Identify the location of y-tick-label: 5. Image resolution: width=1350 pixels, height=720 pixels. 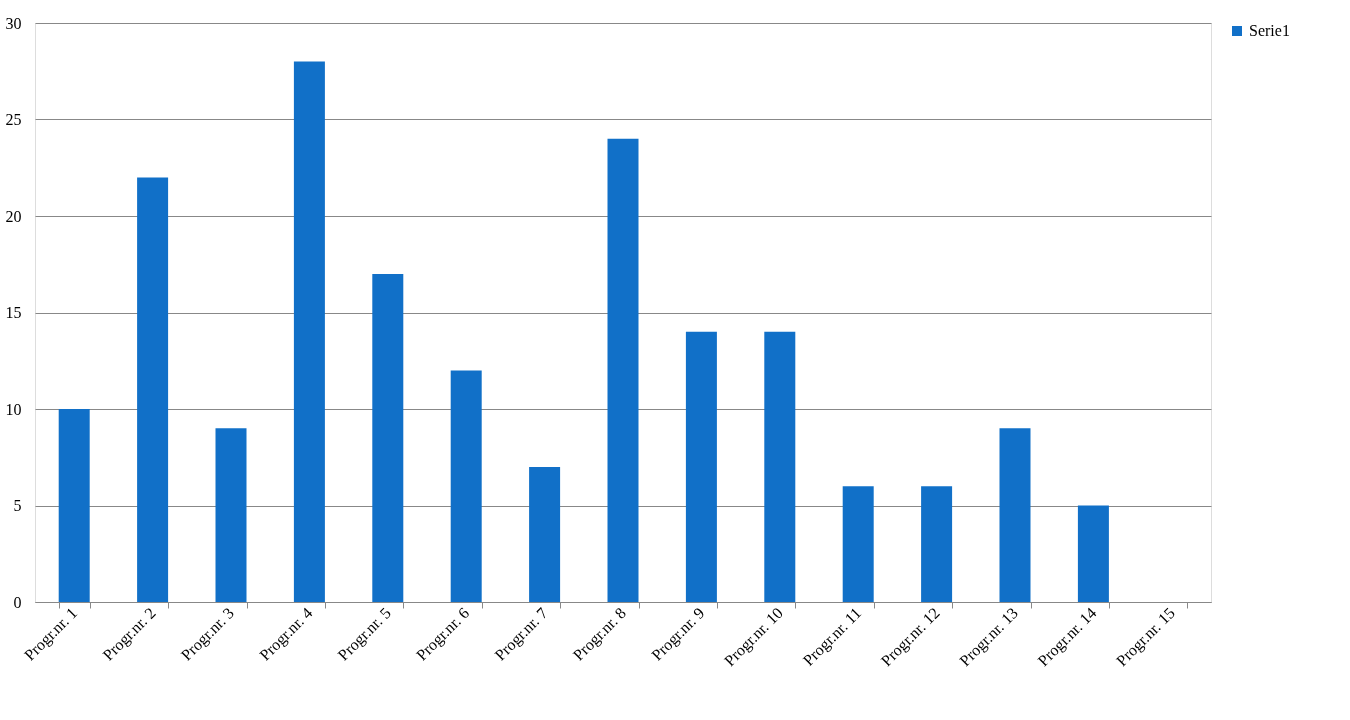
(17, 505).